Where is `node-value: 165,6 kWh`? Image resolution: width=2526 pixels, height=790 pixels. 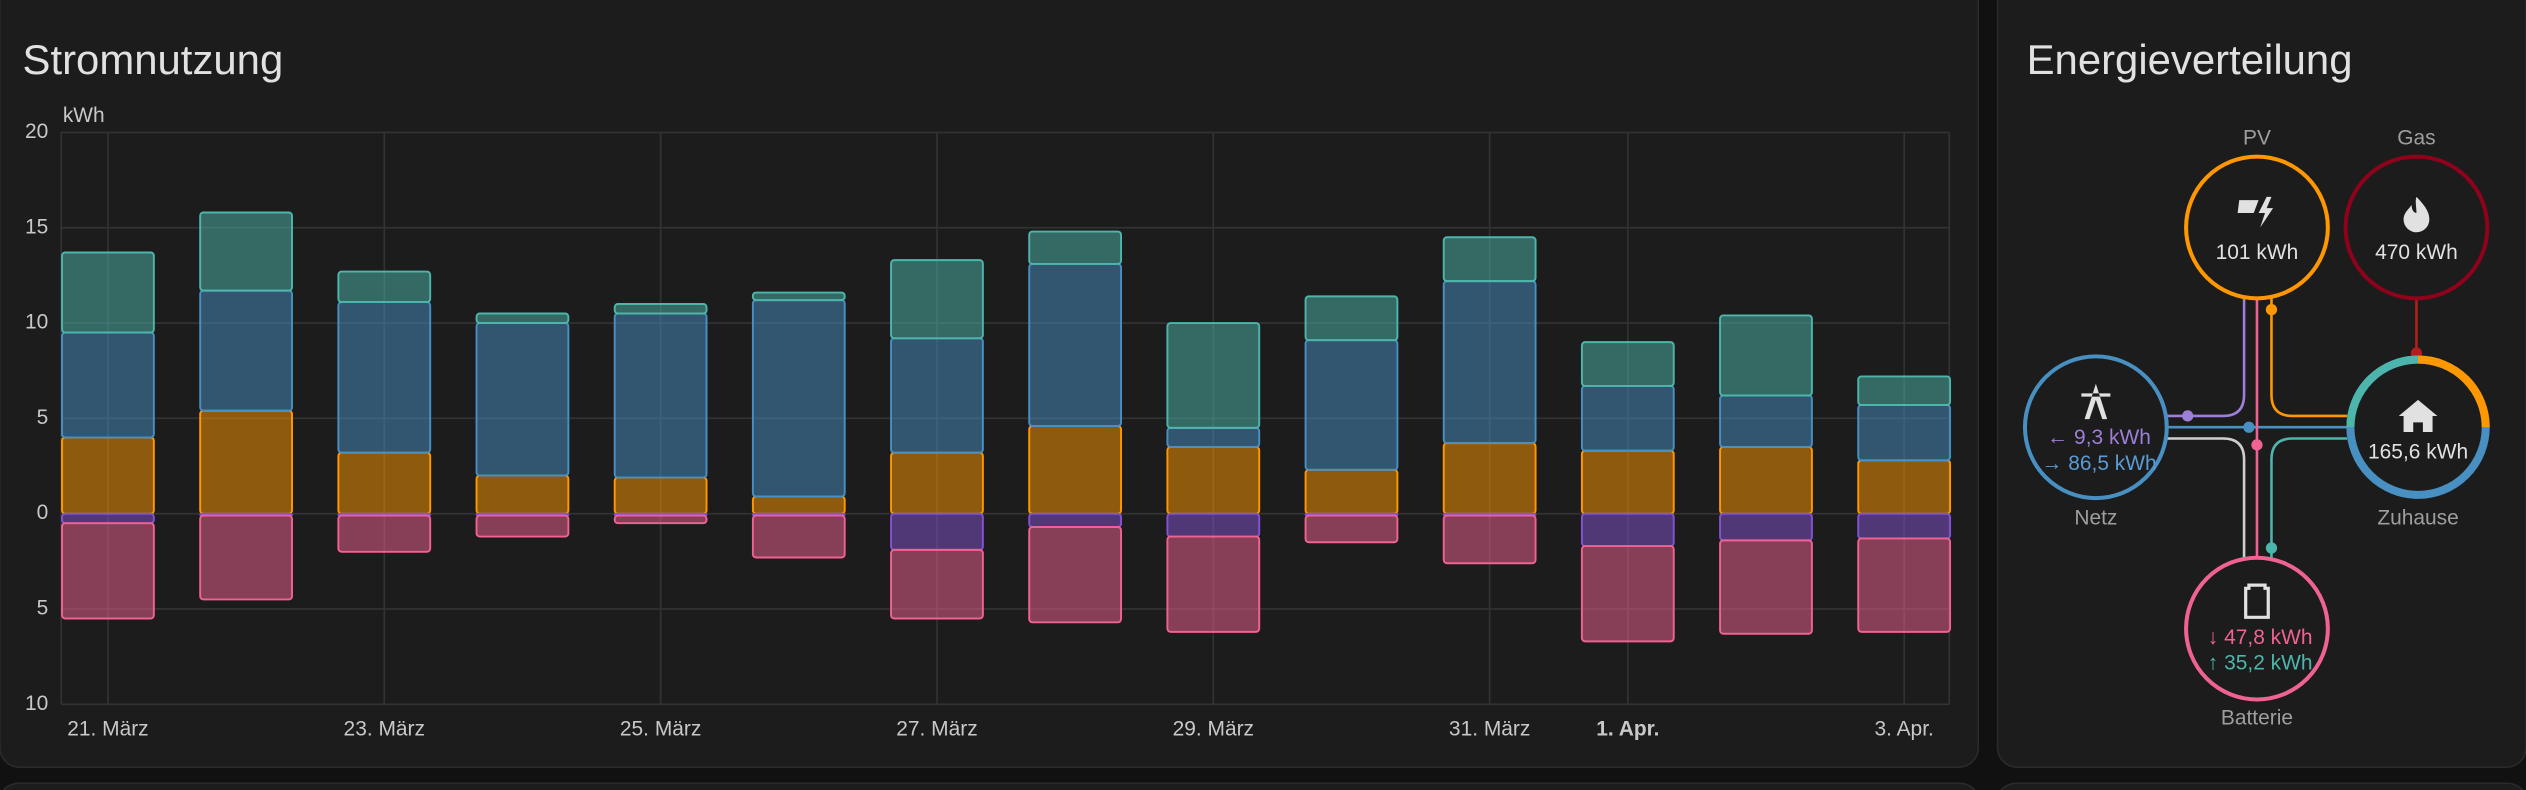
node-value: 165,6 kWh is located at coordinates (2418, 452).